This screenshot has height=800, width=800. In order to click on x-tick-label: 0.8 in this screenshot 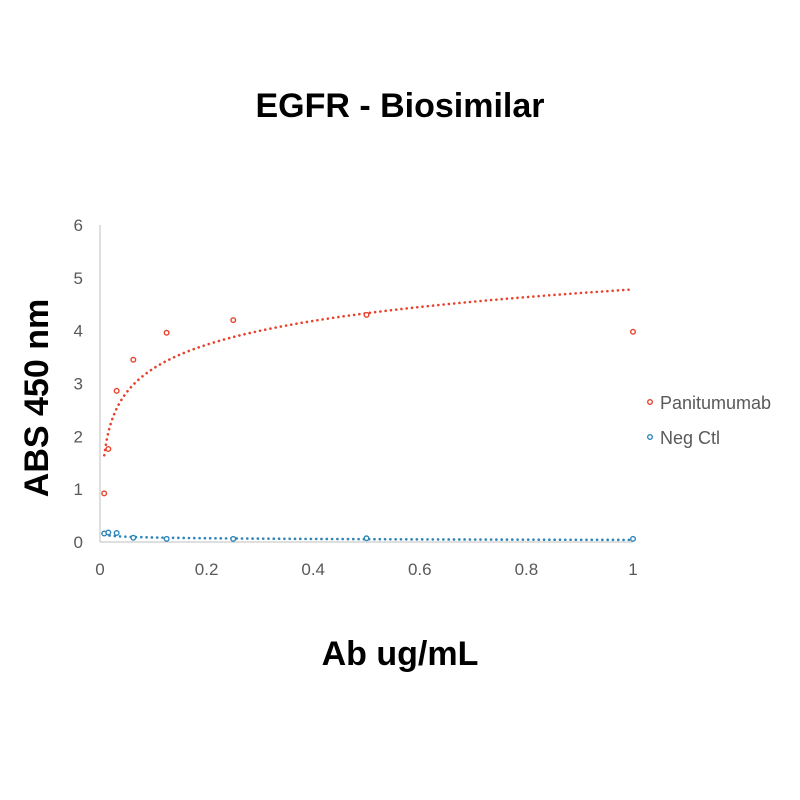, I will do `click(527, 569)`.